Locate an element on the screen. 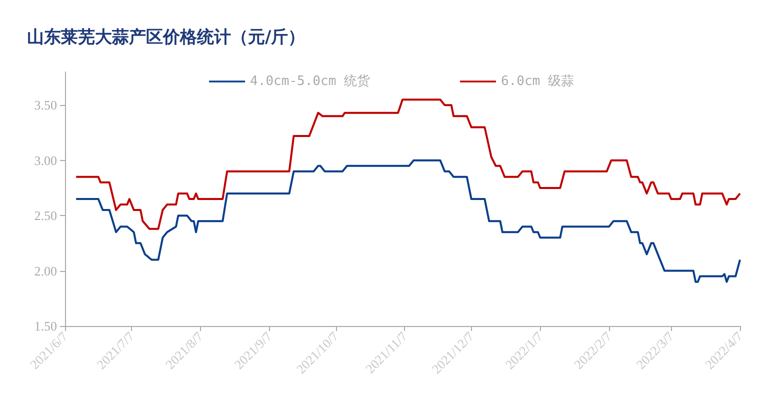 This screenshot has width=783, height=412. y-tick-label: 3.00 is located at coordinates (45, 160).